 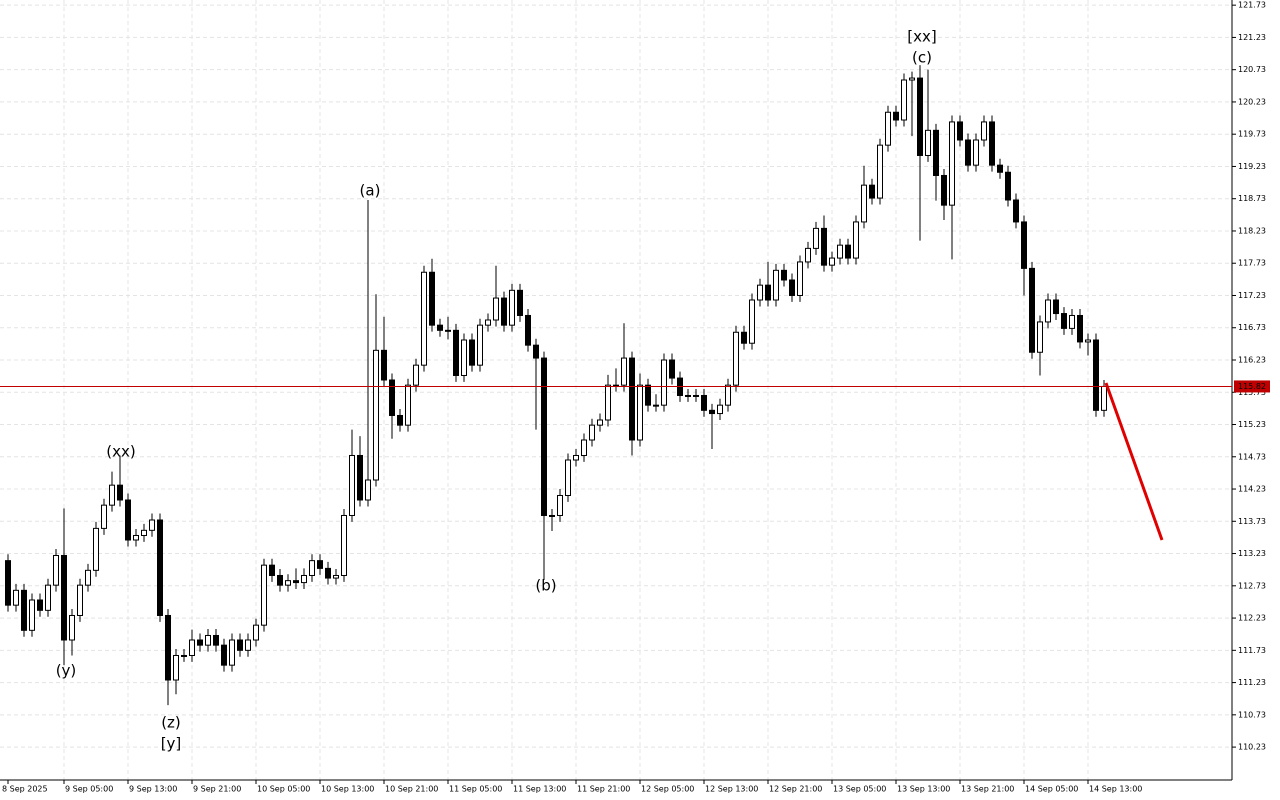 I want to click on current-price-label: 115.82, so click(x=1252, y=386).